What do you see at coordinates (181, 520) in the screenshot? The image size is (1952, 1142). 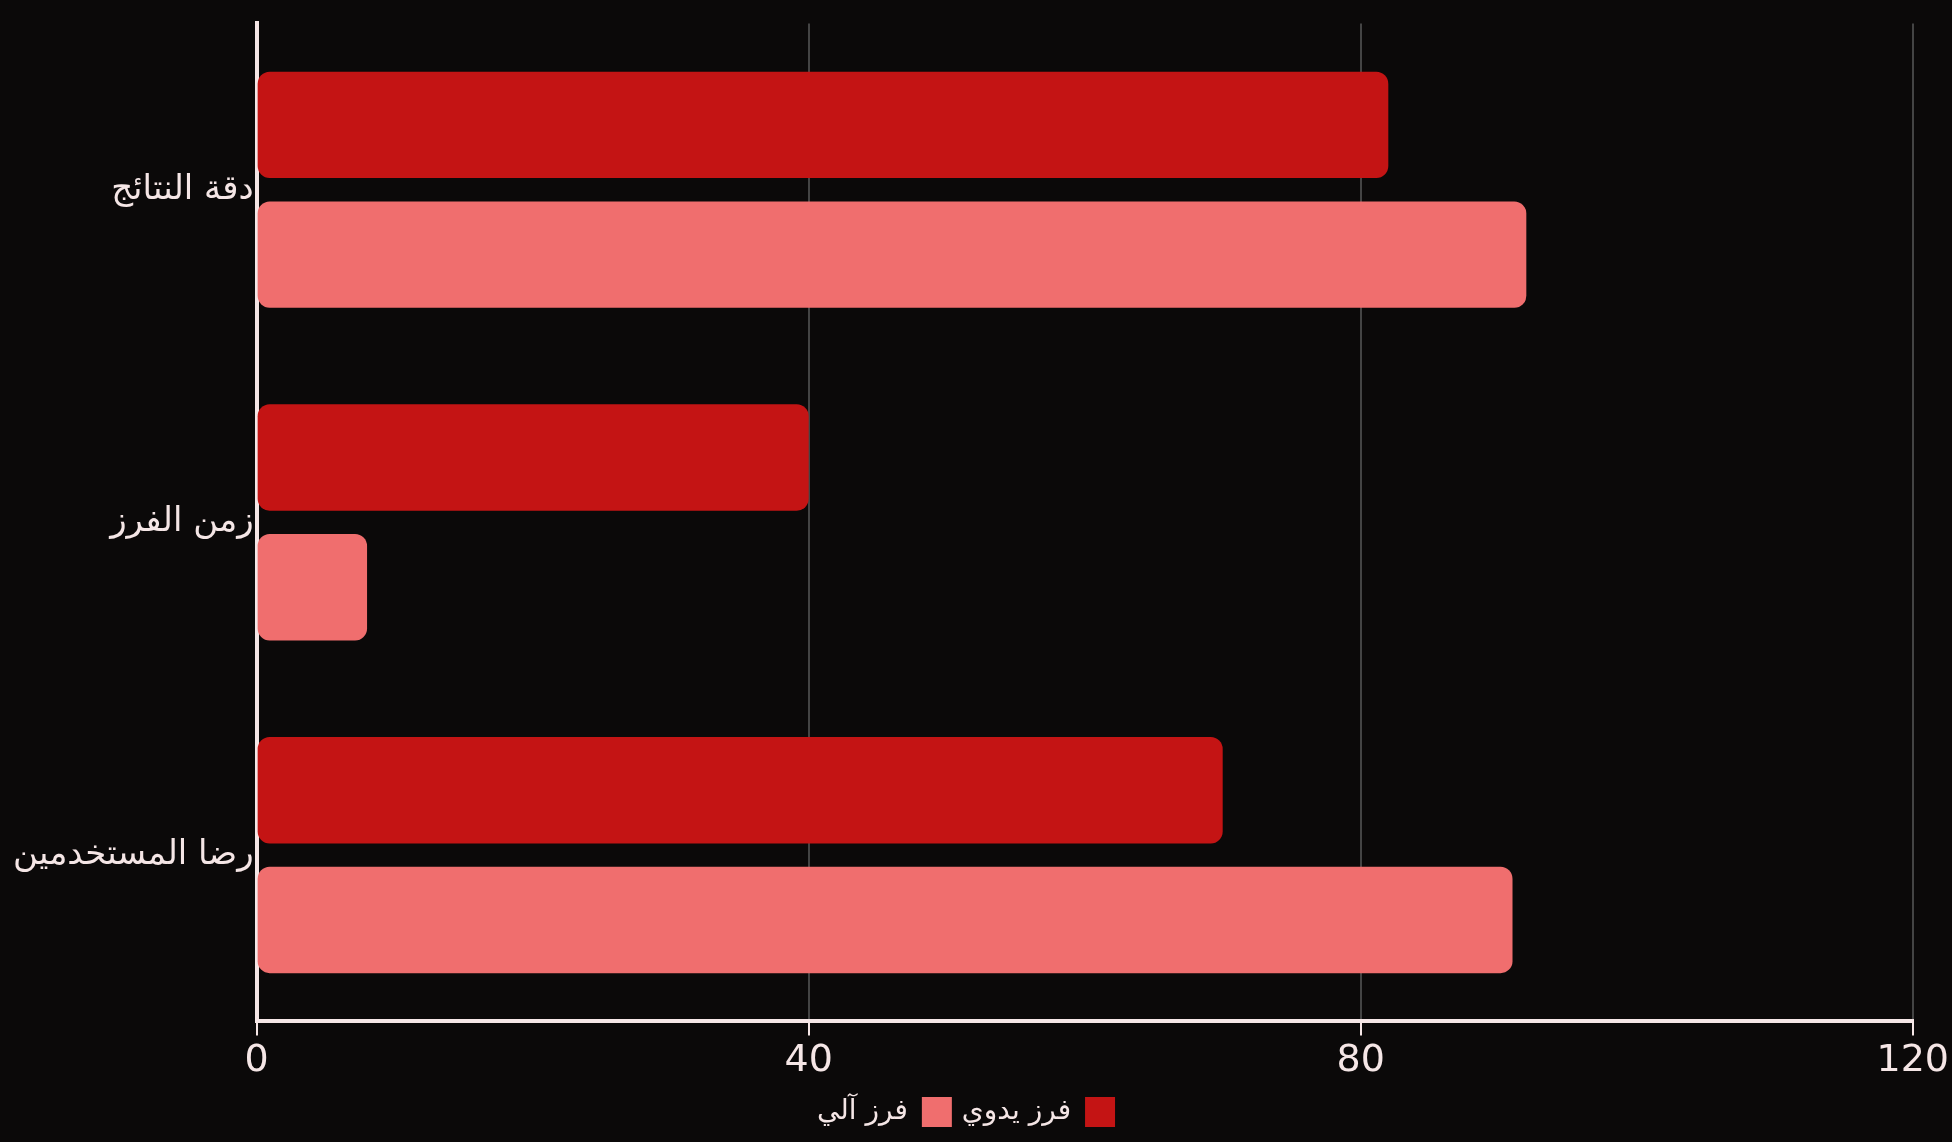 I see `y-tick-label: زمن الفرز` at bounding box center [181, 520].